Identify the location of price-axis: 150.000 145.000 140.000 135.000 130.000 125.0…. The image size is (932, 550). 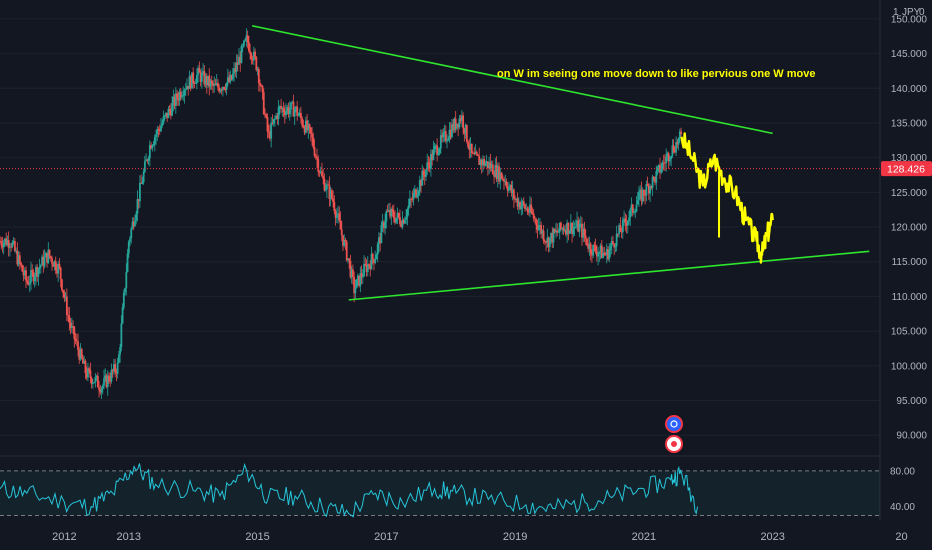
(908, 263).